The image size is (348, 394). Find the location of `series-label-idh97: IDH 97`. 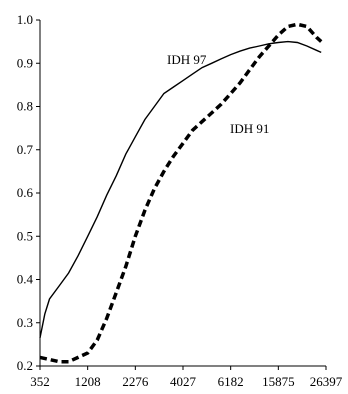

series-label-idh97: IDH 97 is located at coordinates (187, 59).